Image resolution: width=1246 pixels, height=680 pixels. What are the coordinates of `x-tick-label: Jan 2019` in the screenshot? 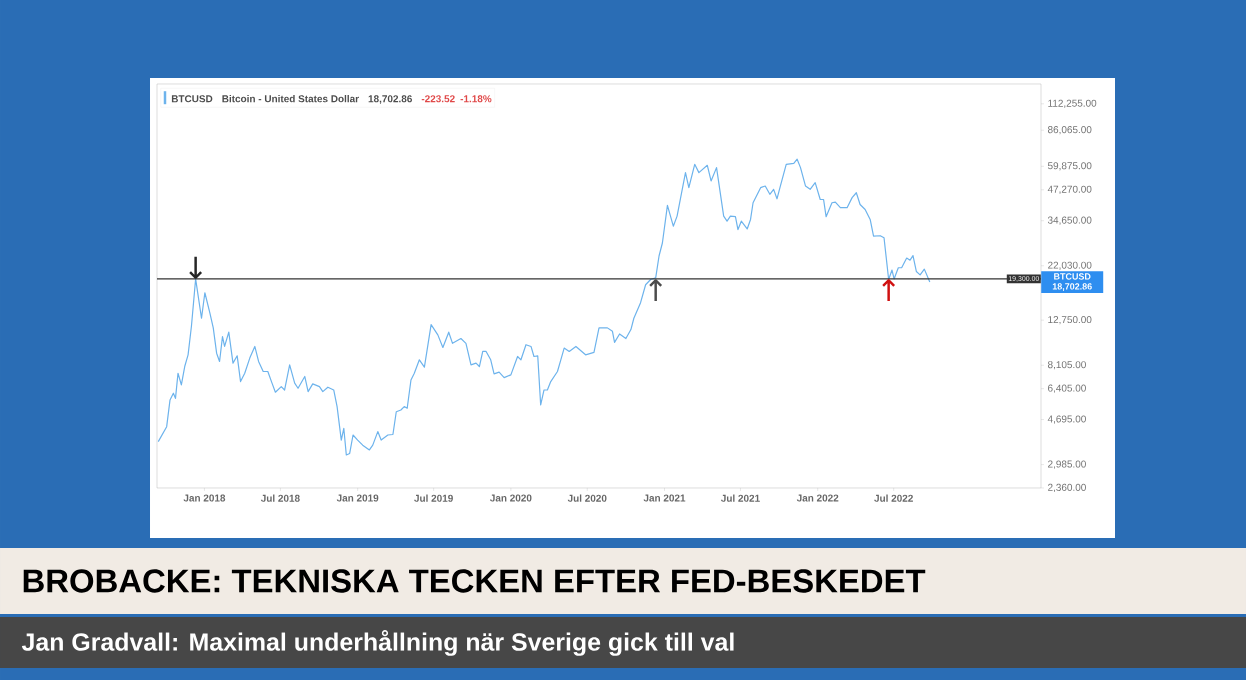 It's located at (357, 498).